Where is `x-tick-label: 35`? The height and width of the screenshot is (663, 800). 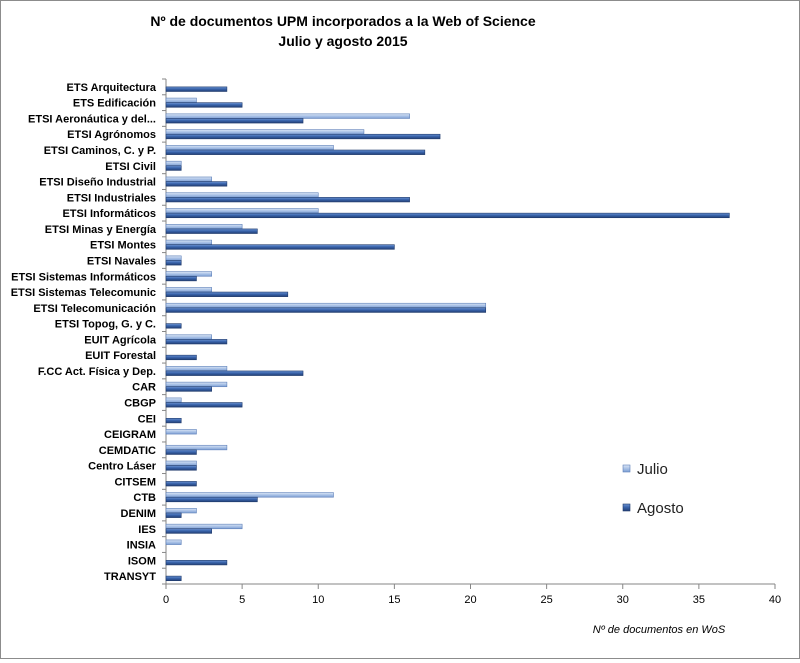
x-tick-label: 35 is located at coordinates (699, 600).